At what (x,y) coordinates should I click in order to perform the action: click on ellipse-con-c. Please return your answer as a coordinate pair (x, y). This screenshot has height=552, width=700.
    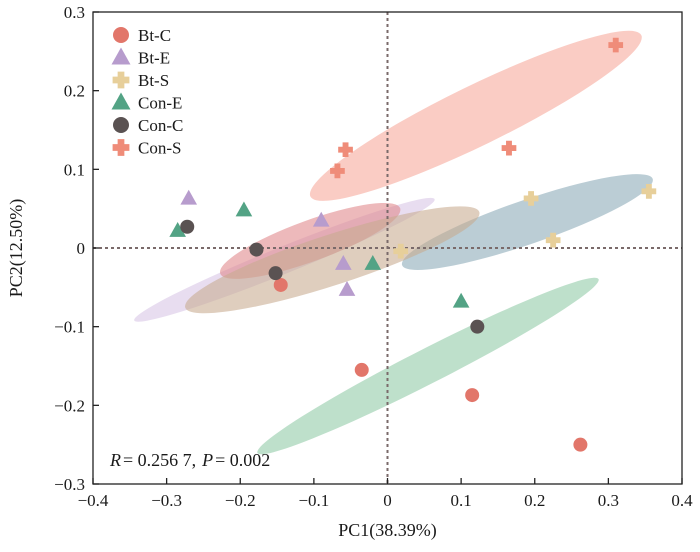
    Looking at the image, I should click on (332, 260).